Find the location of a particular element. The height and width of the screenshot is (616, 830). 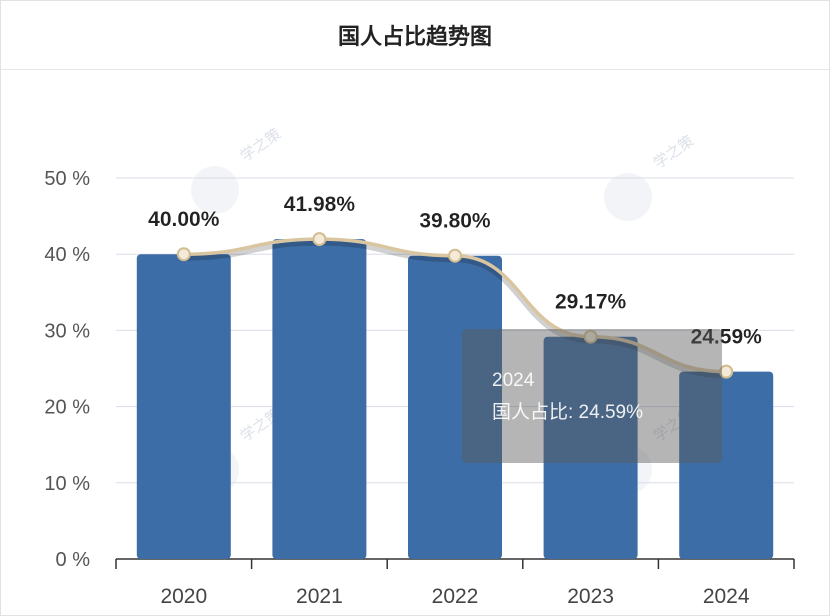

tooltip-category: 2024 is located at coordinates (513, 380).